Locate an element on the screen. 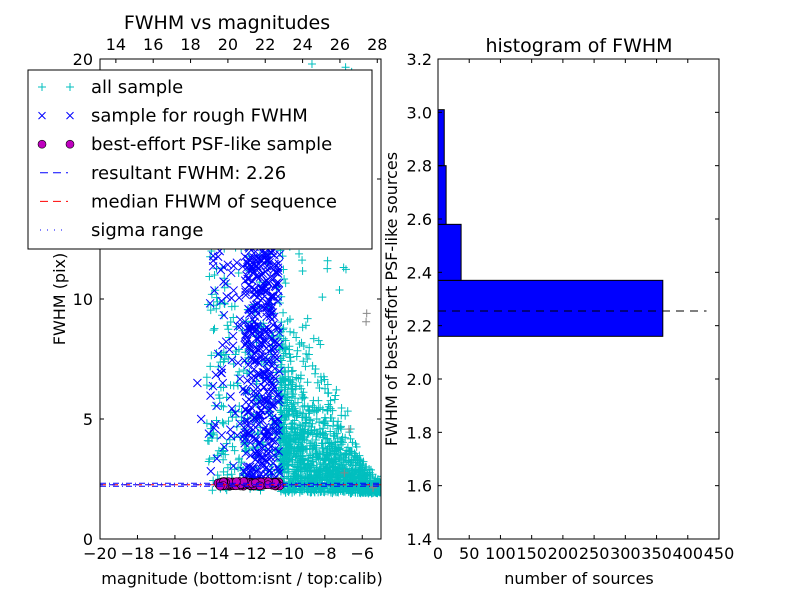  x-tick-label: 350 is located at coordinates (656, 553).